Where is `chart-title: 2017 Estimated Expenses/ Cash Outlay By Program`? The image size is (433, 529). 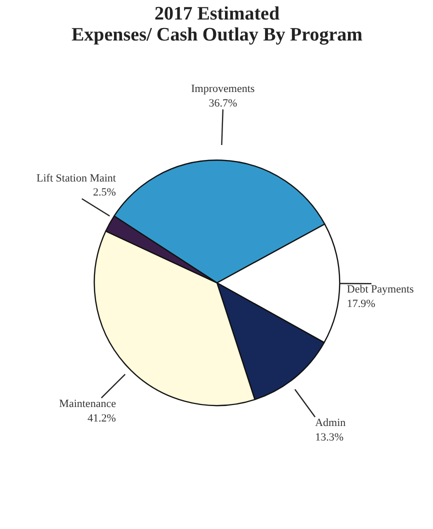 chart-title: 2017 Estimated Expenses/ Cash Outlay By Program is located at coordinates (217, 25).